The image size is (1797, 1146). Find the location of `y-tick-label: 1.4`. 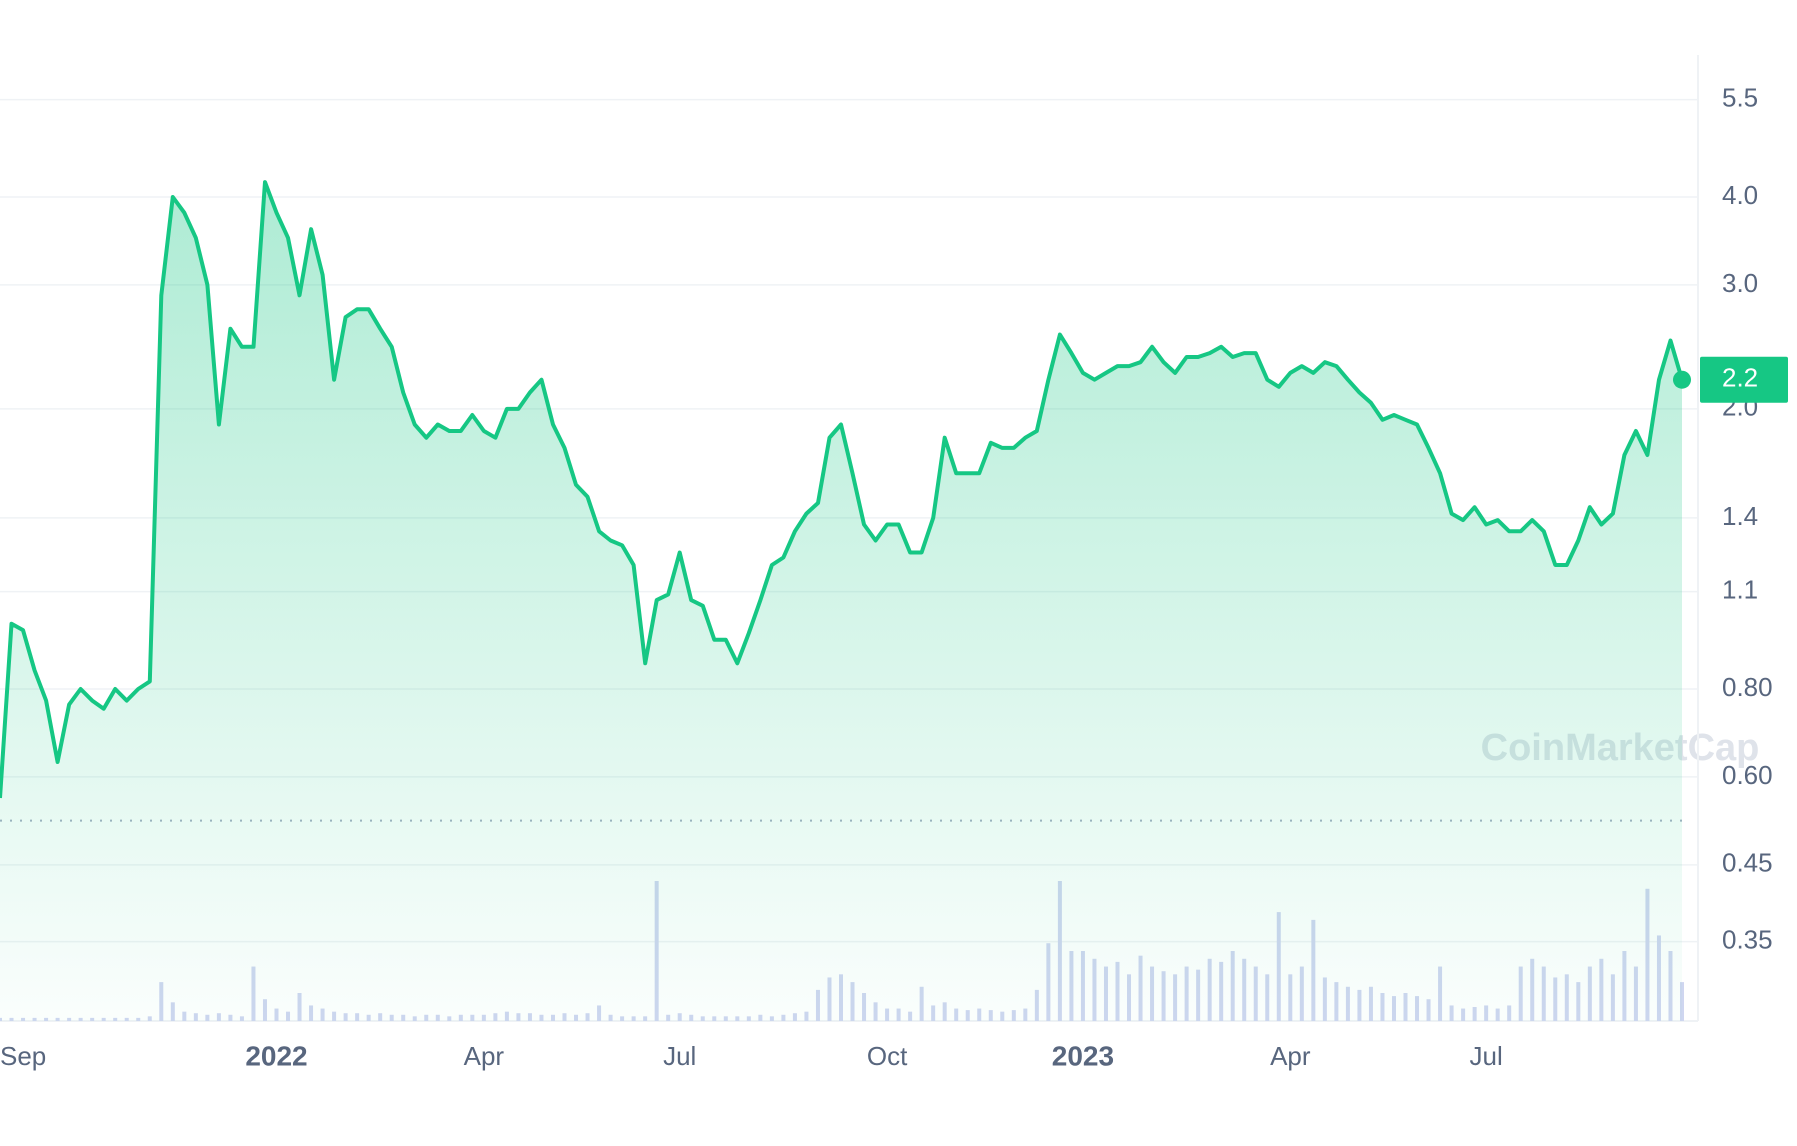

y-tick-label: 1.4 is located at coordinates (1740, 516).